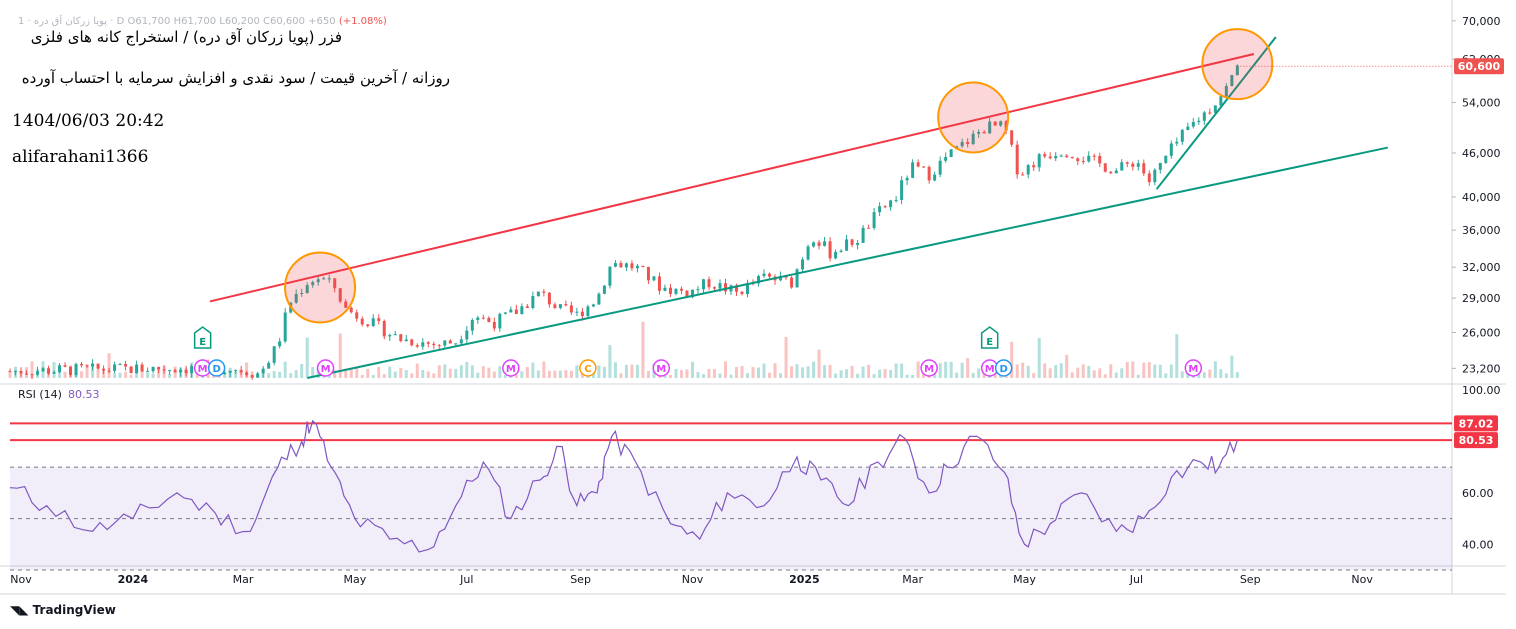 Image resolution: width=1516 pixels, height=629 pixels. I want to click on event-marker-label: M, so click(990, 369).